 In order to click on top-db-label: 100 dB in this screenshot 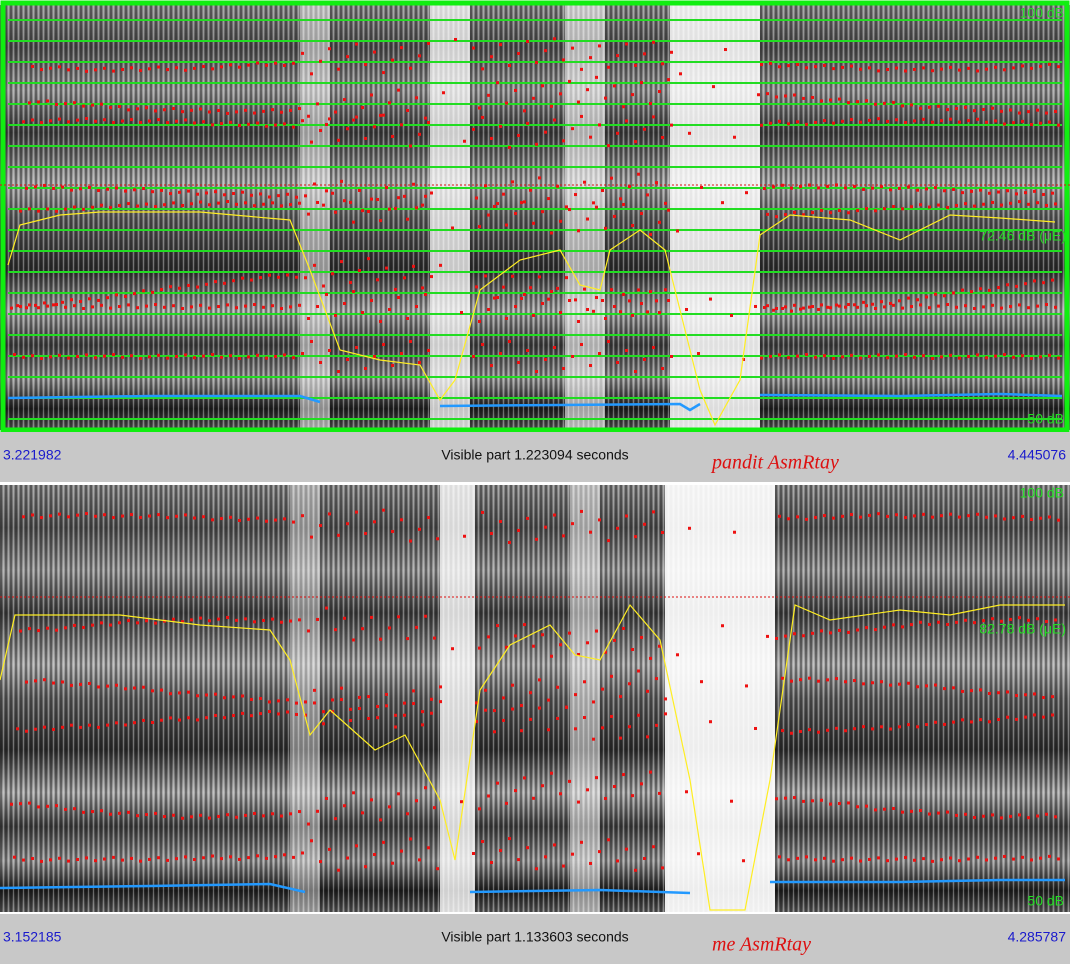, I will do `click(1042, 493)`.